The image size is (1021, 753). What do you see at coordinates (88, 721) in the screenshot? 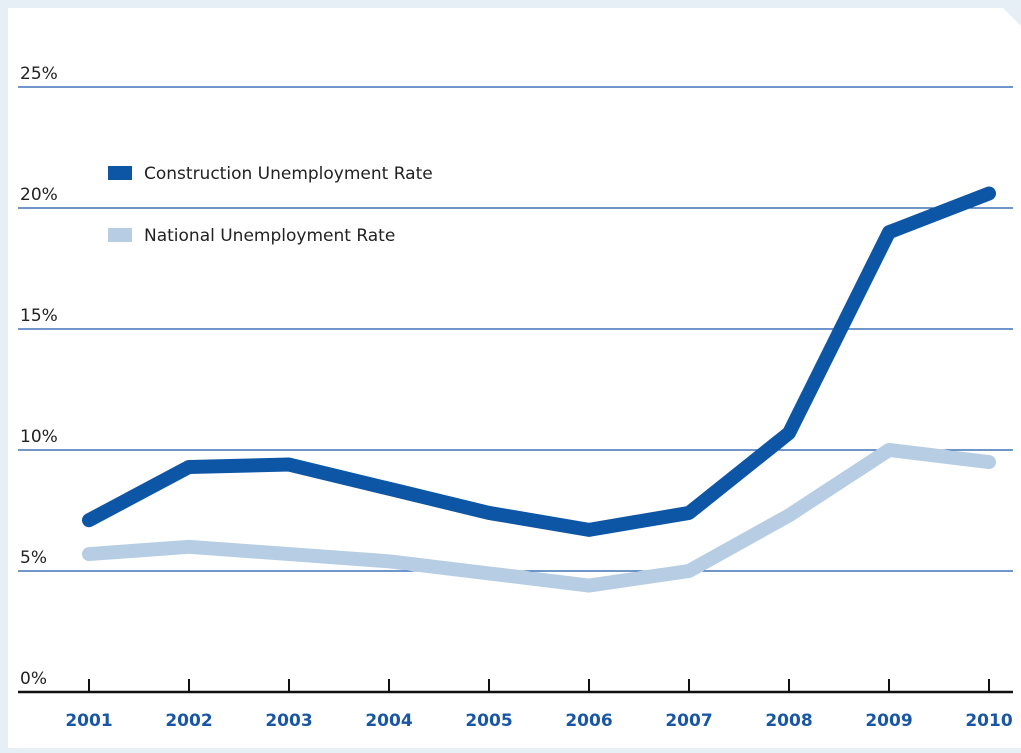
I see `x-tick-label: 2001` at bounding box center [88, 721].